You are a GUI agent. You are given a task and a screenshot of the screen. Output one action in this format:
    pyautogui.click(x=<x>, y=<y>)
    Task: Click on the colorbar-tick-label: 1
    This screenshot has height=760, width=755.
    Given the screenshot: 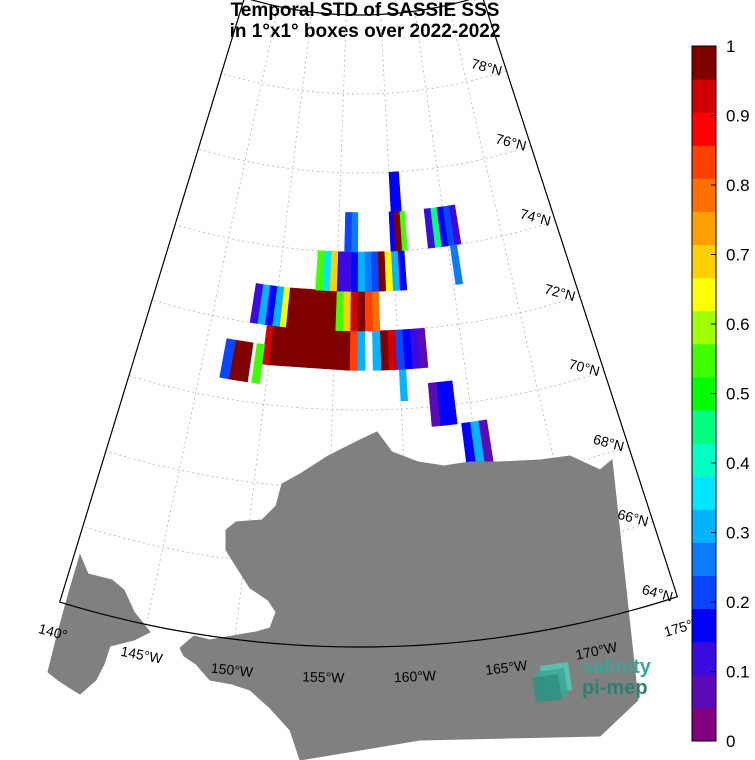 What is the action you would take?
    pyautogui.click(x=730, y=46)
    